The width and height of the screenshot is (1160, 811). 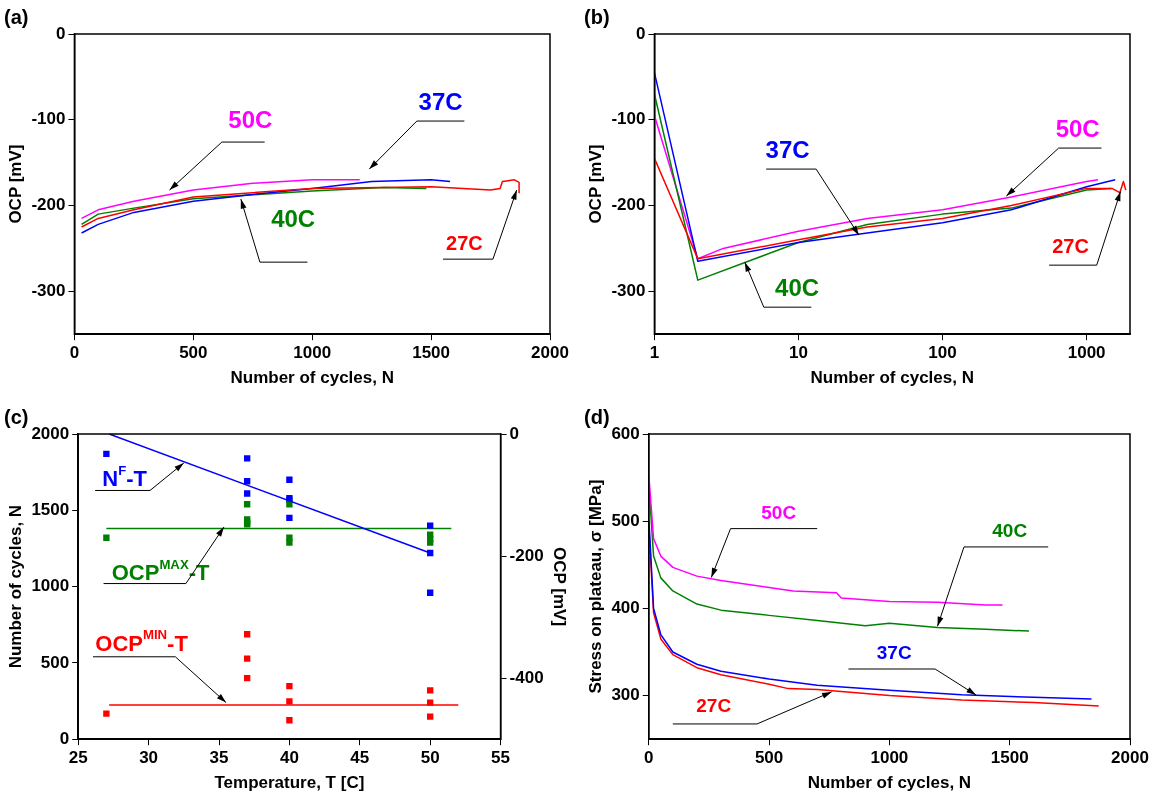 I want to click on x-tick-label: 30, so click(x=149, y=758).